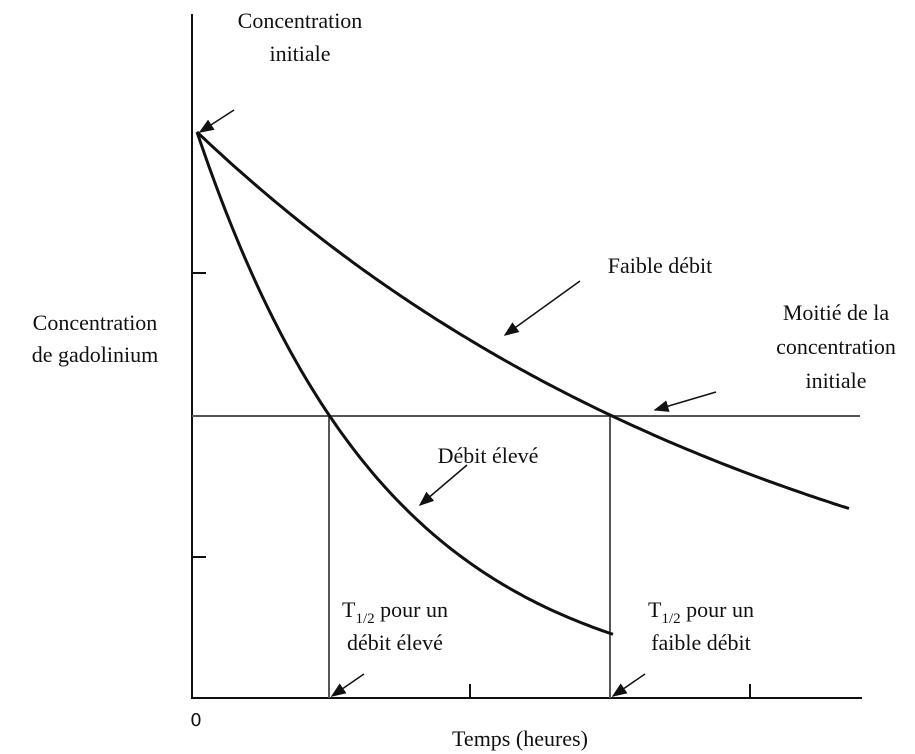  What do you see at coordinates (836, 312) in the screenshot?
I see `label: Moitié de la` at bounding box center [836, 312].